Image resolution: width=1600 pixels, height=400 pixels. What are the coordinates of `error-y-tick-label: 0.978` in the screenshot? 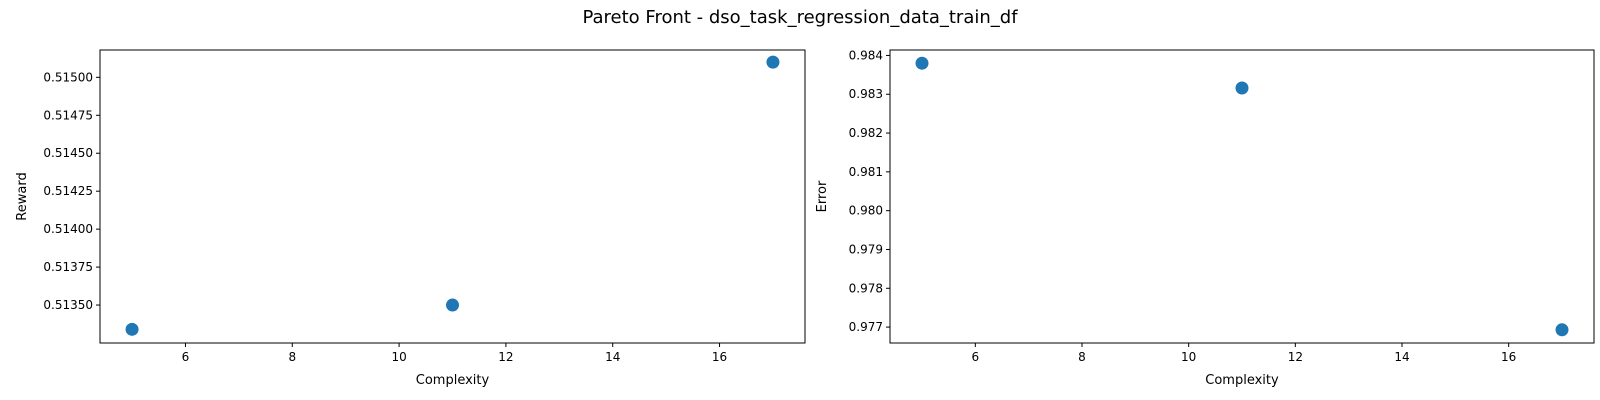 It's located at (866, 288).